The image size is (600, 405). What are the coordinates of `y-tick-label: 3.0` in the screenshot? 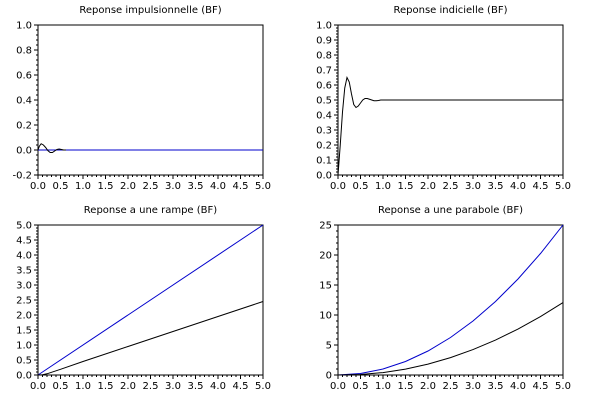 It's located at (24, 286).